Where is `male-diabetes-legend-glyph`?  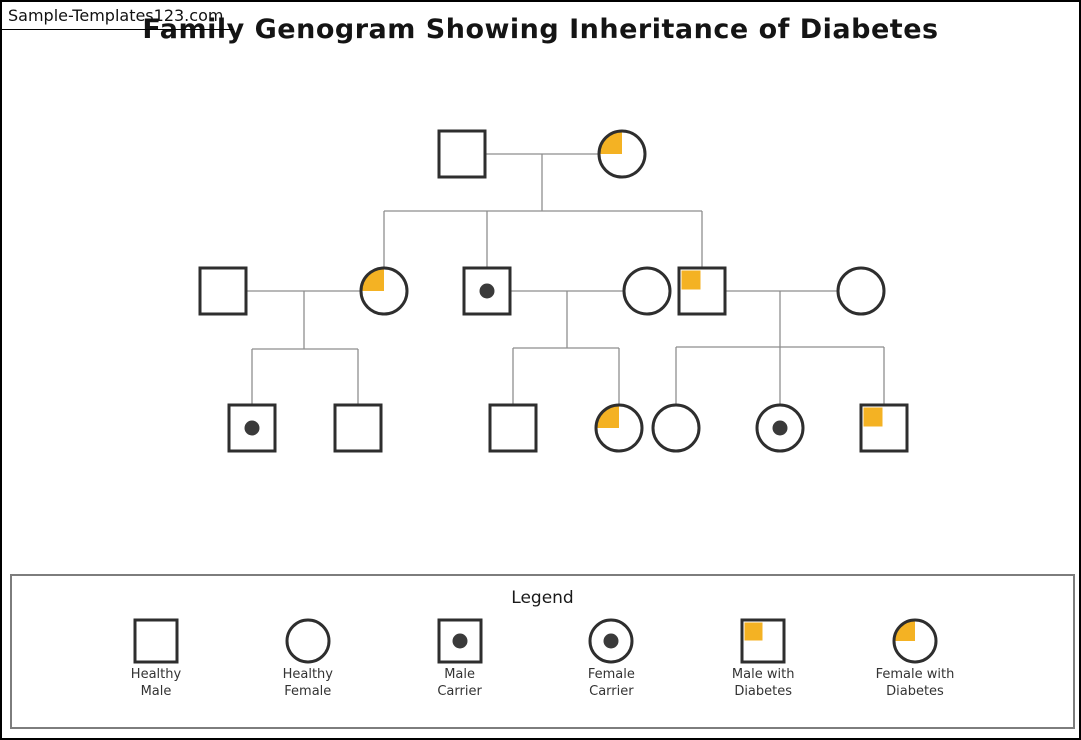
male-diabetes-legend-glyph is located at coordinates (763, 641).